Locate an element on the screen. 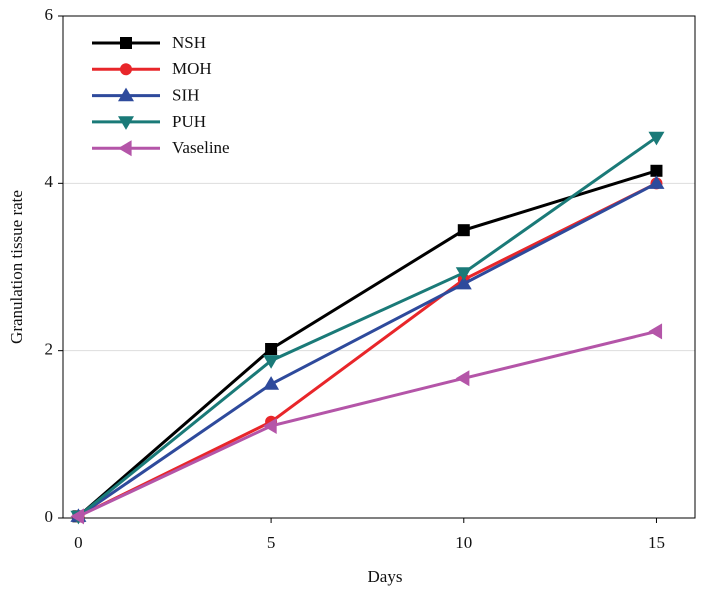 The image size is (702, 596). y-tick-label: 2 is located at coordinates (49, 349).